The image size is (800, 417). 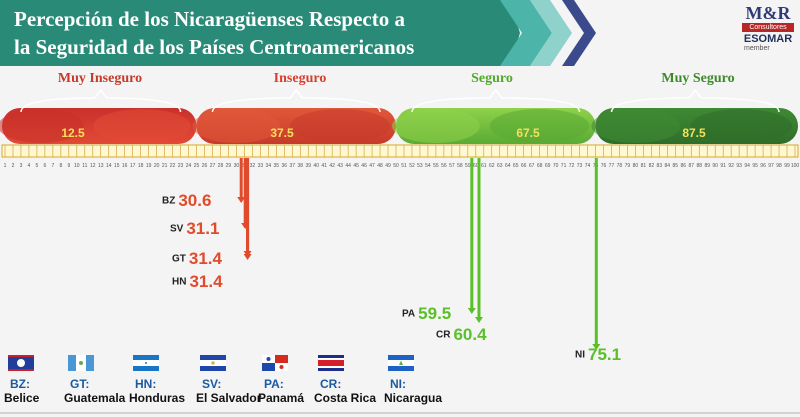 I want to click on country-code-ni: NI, so click(x=580, y=355).